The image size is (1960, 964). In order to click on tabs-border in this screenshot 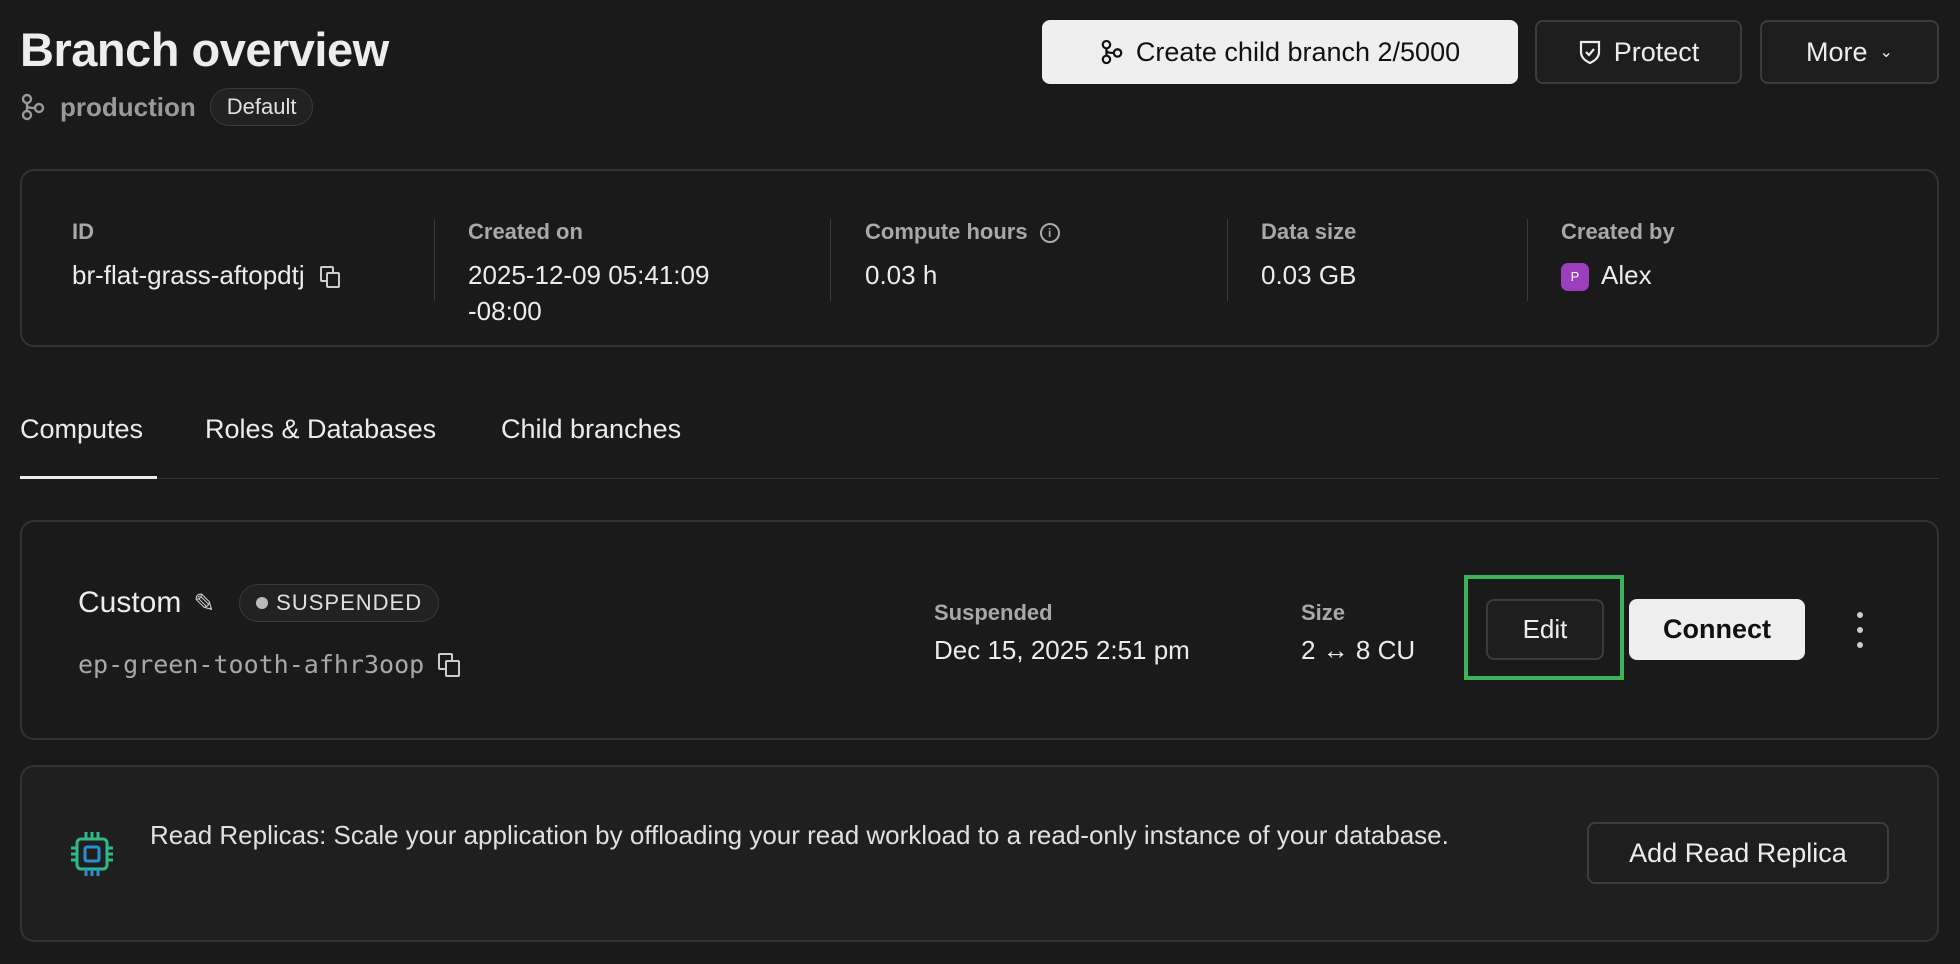, I will do `click(979, 478)`.